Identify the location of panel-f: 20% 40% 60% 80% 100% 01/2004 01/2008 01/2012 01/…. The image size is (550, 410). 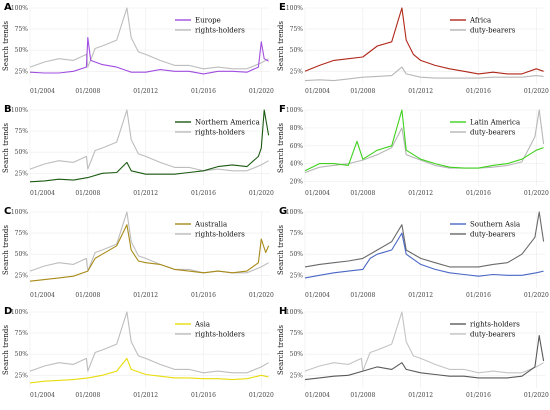
(413, 150).